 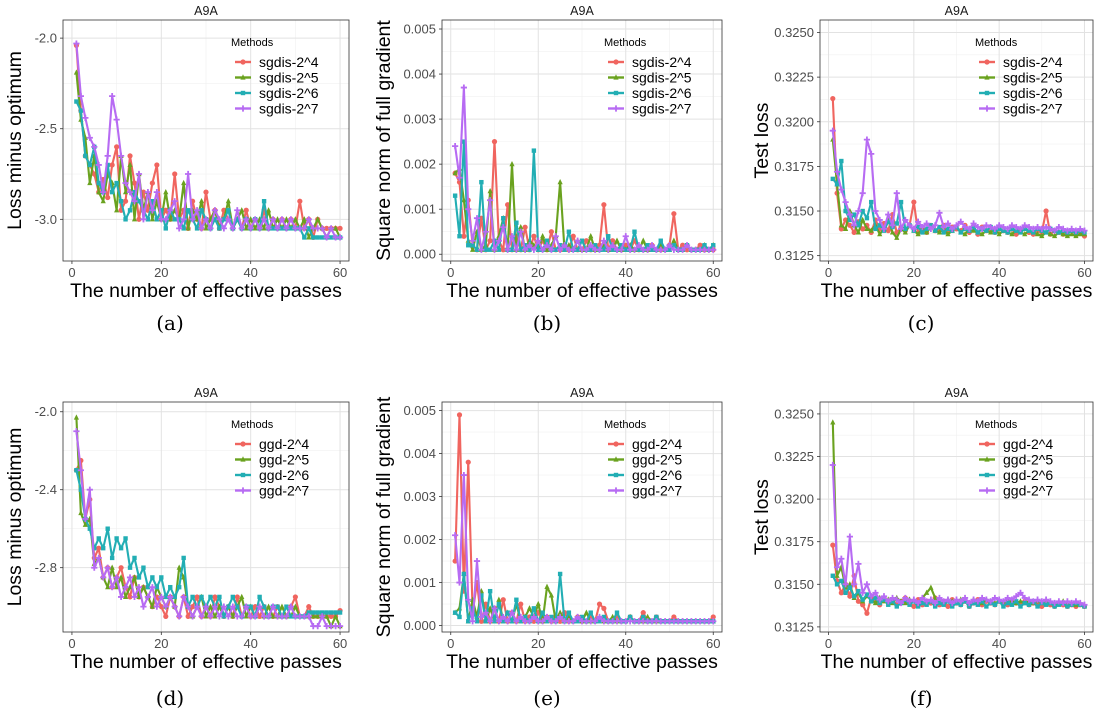 What do you see at coordinates (921, 323) in the screenshot?
I see `panel-caption: (c)` at bounding box center [921, 323].